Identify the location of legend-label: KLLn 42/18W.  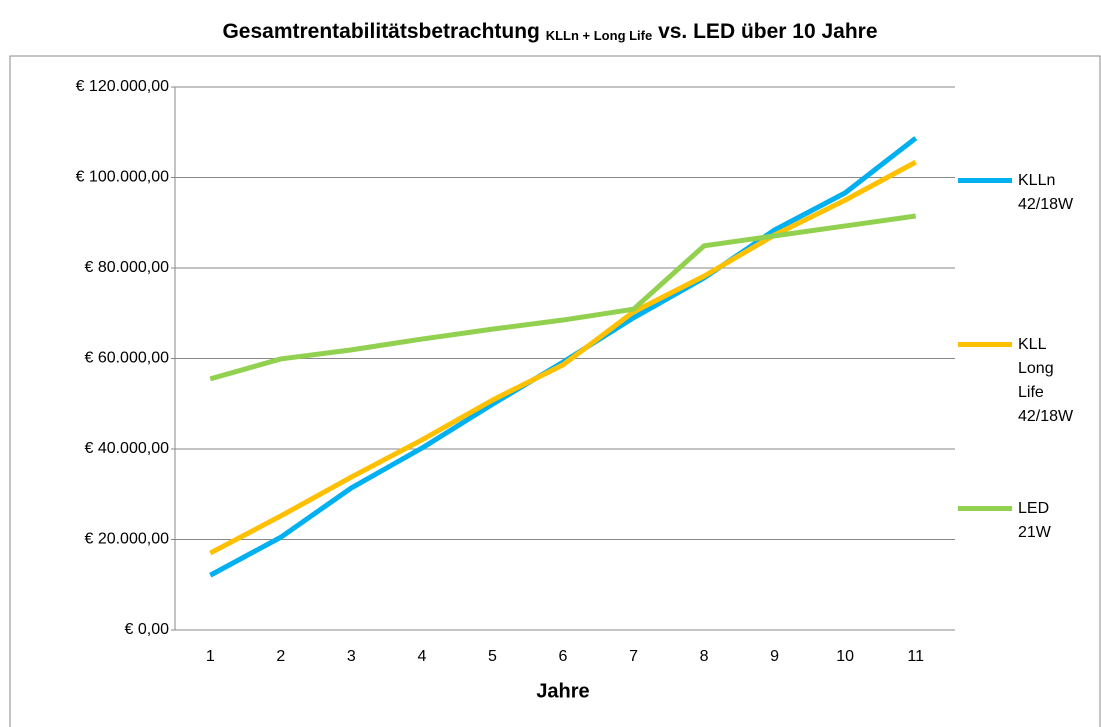
(1046, 192).